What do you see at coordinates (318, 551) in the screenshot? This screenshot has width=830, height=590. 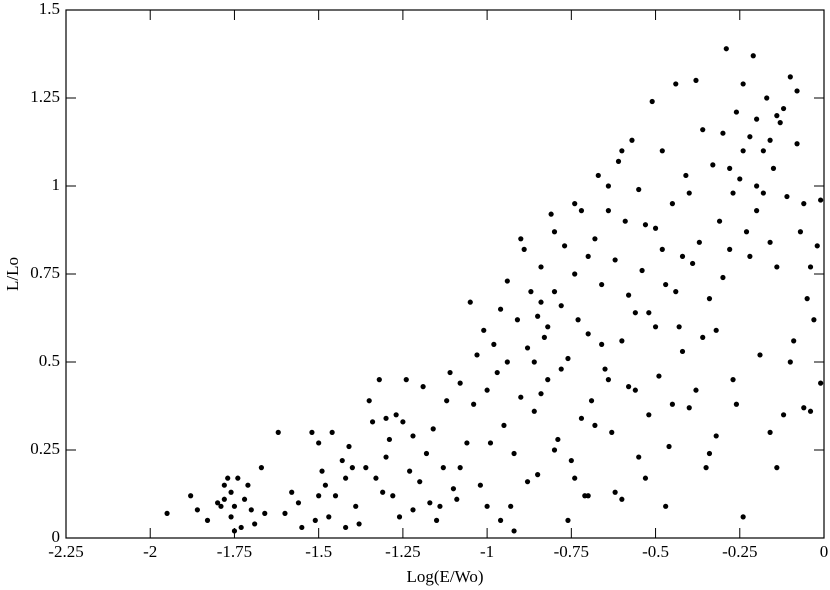 I see `x-tick-label: -1.5` at bounding box center [318, 551].